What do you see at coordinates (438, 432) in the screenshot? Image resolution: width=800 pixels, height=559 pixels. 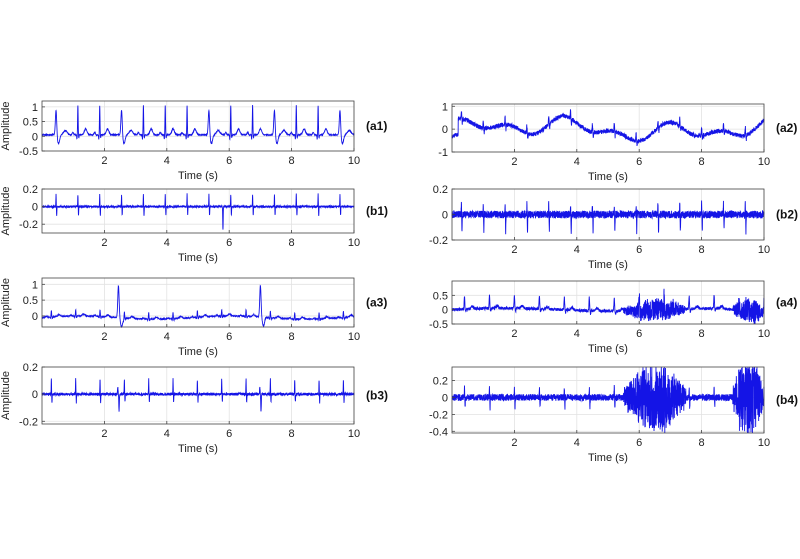 I see `y-tick-label: -0.4` at bounding box center [438, 432].